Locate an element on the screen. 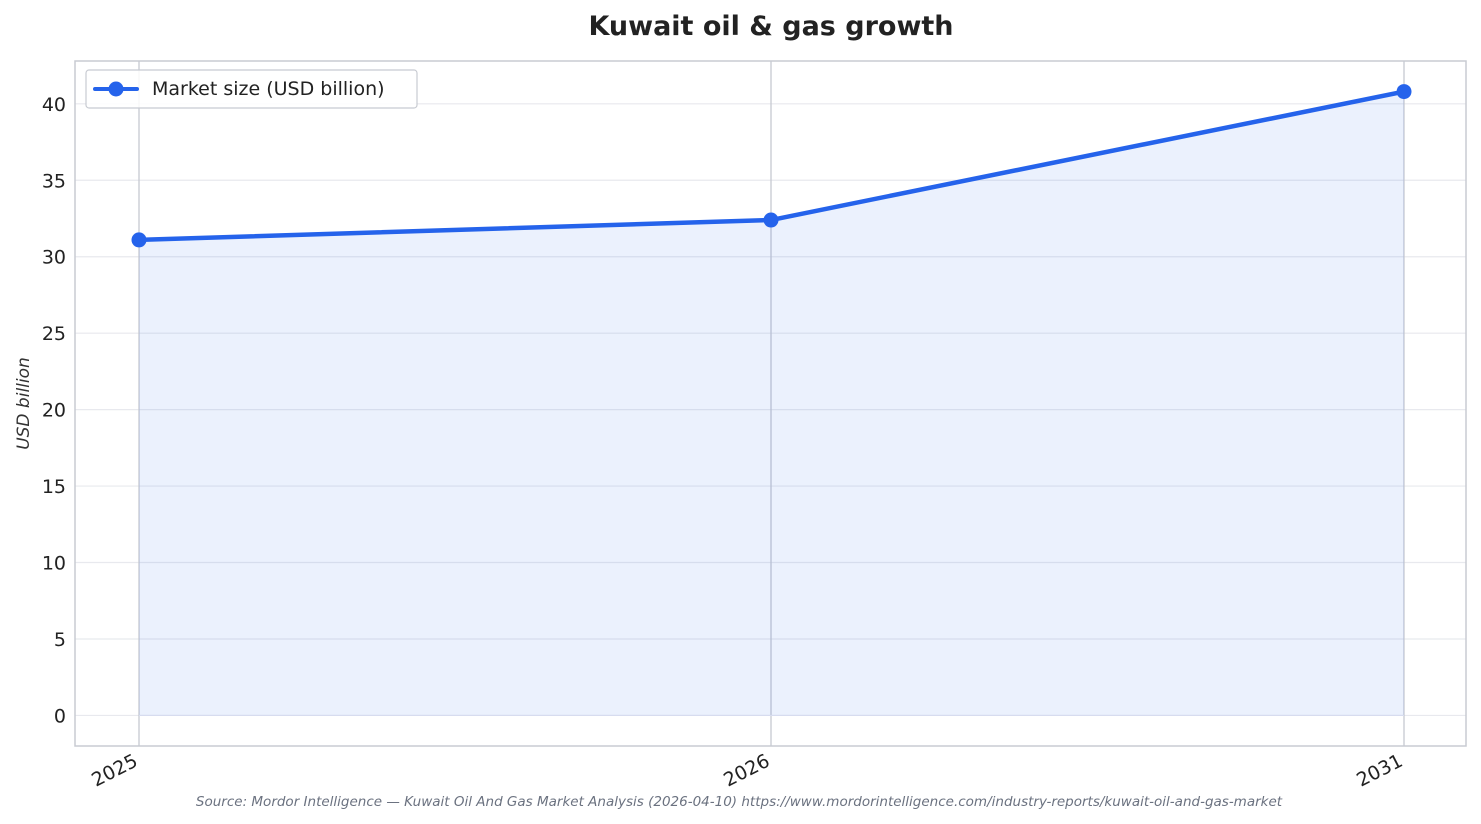  legend-label: Market size (USD billion) is located at coordinates (268, 89).